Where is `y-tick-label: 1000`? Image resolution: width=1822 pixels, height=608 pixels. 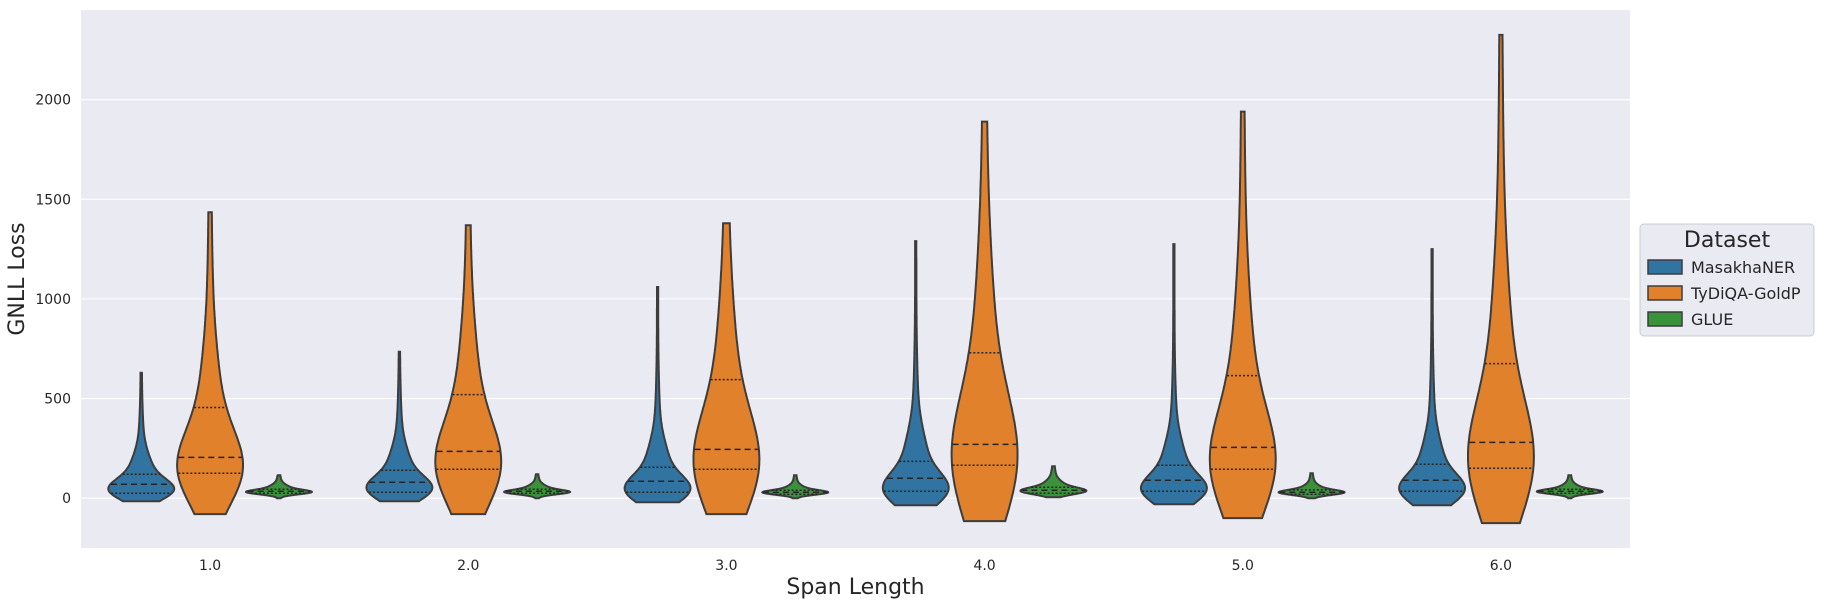
y-tick-label: 1000 is located at coordinates (53, 300).